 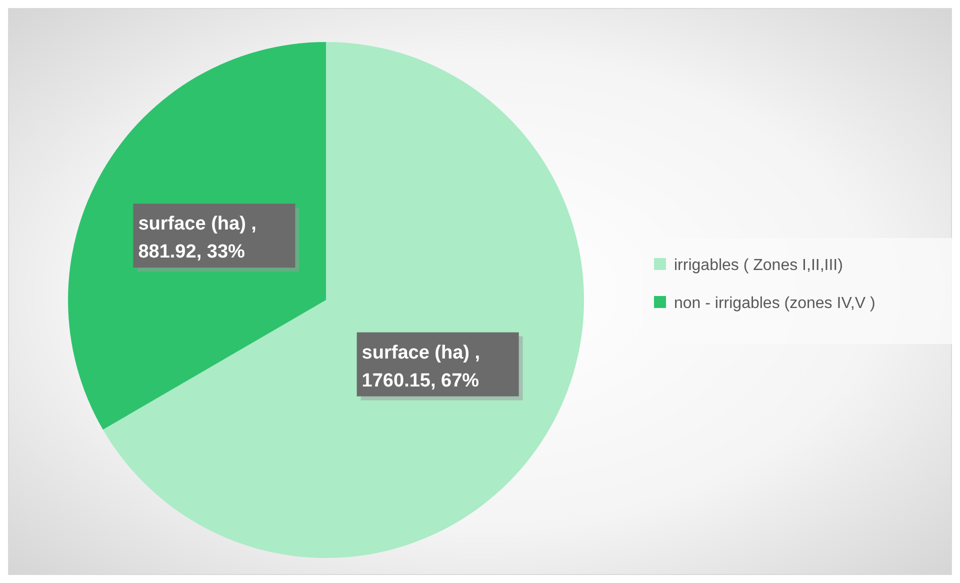 What do you see at coordinates (197, 238) in the screenshot?
I see `data-label: surface (ha) , 881.92, 33%` at bounding box center [197, 238].